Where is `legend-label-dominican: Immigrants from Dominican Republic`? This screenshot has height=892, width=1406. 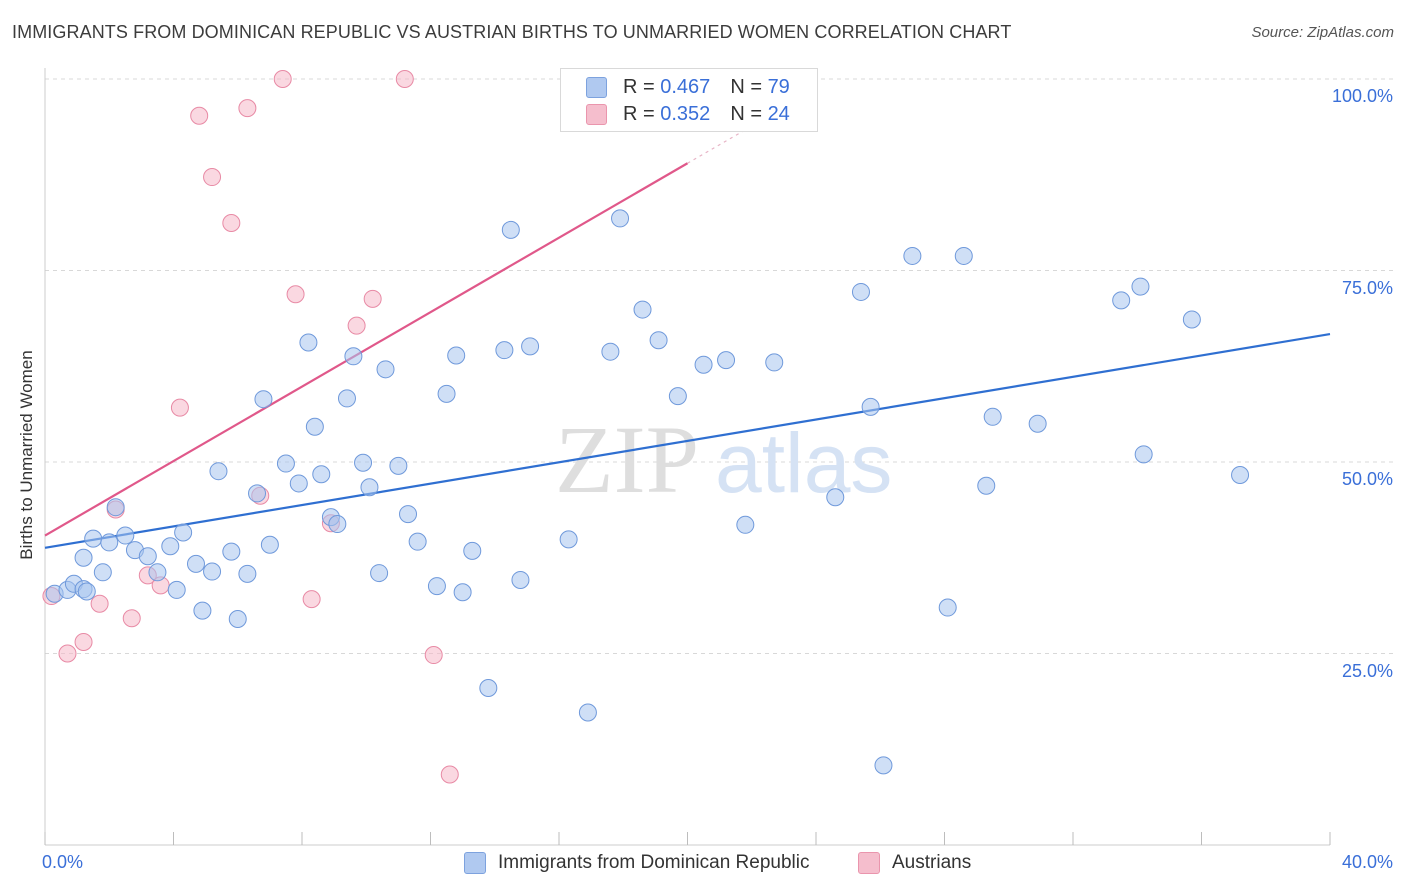 legend-label-dominican: Immigrants from Dominican Republic is located at coordinates (654, 862).